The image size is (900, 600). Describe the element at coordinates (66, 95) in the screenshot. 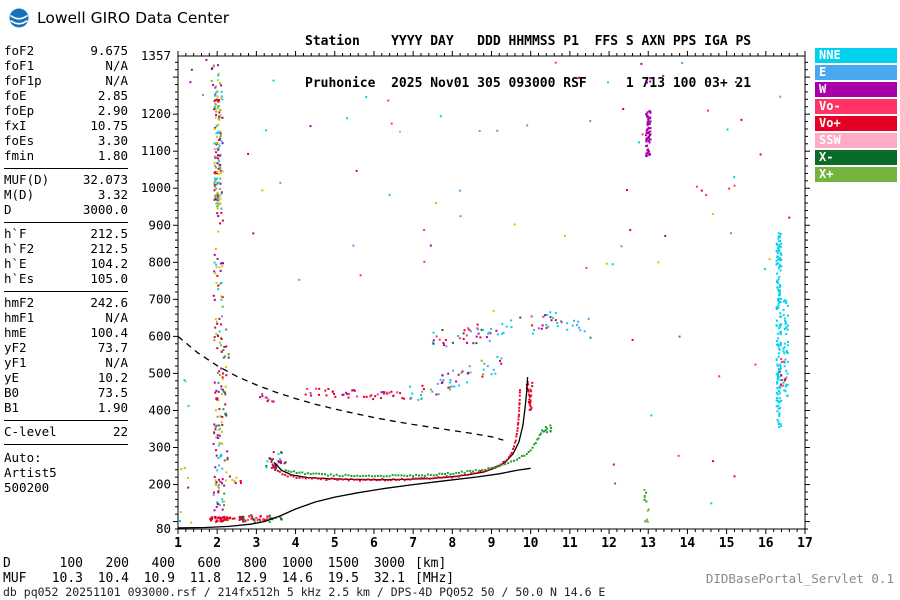

I see `param-row: foE 2.85` at that location.